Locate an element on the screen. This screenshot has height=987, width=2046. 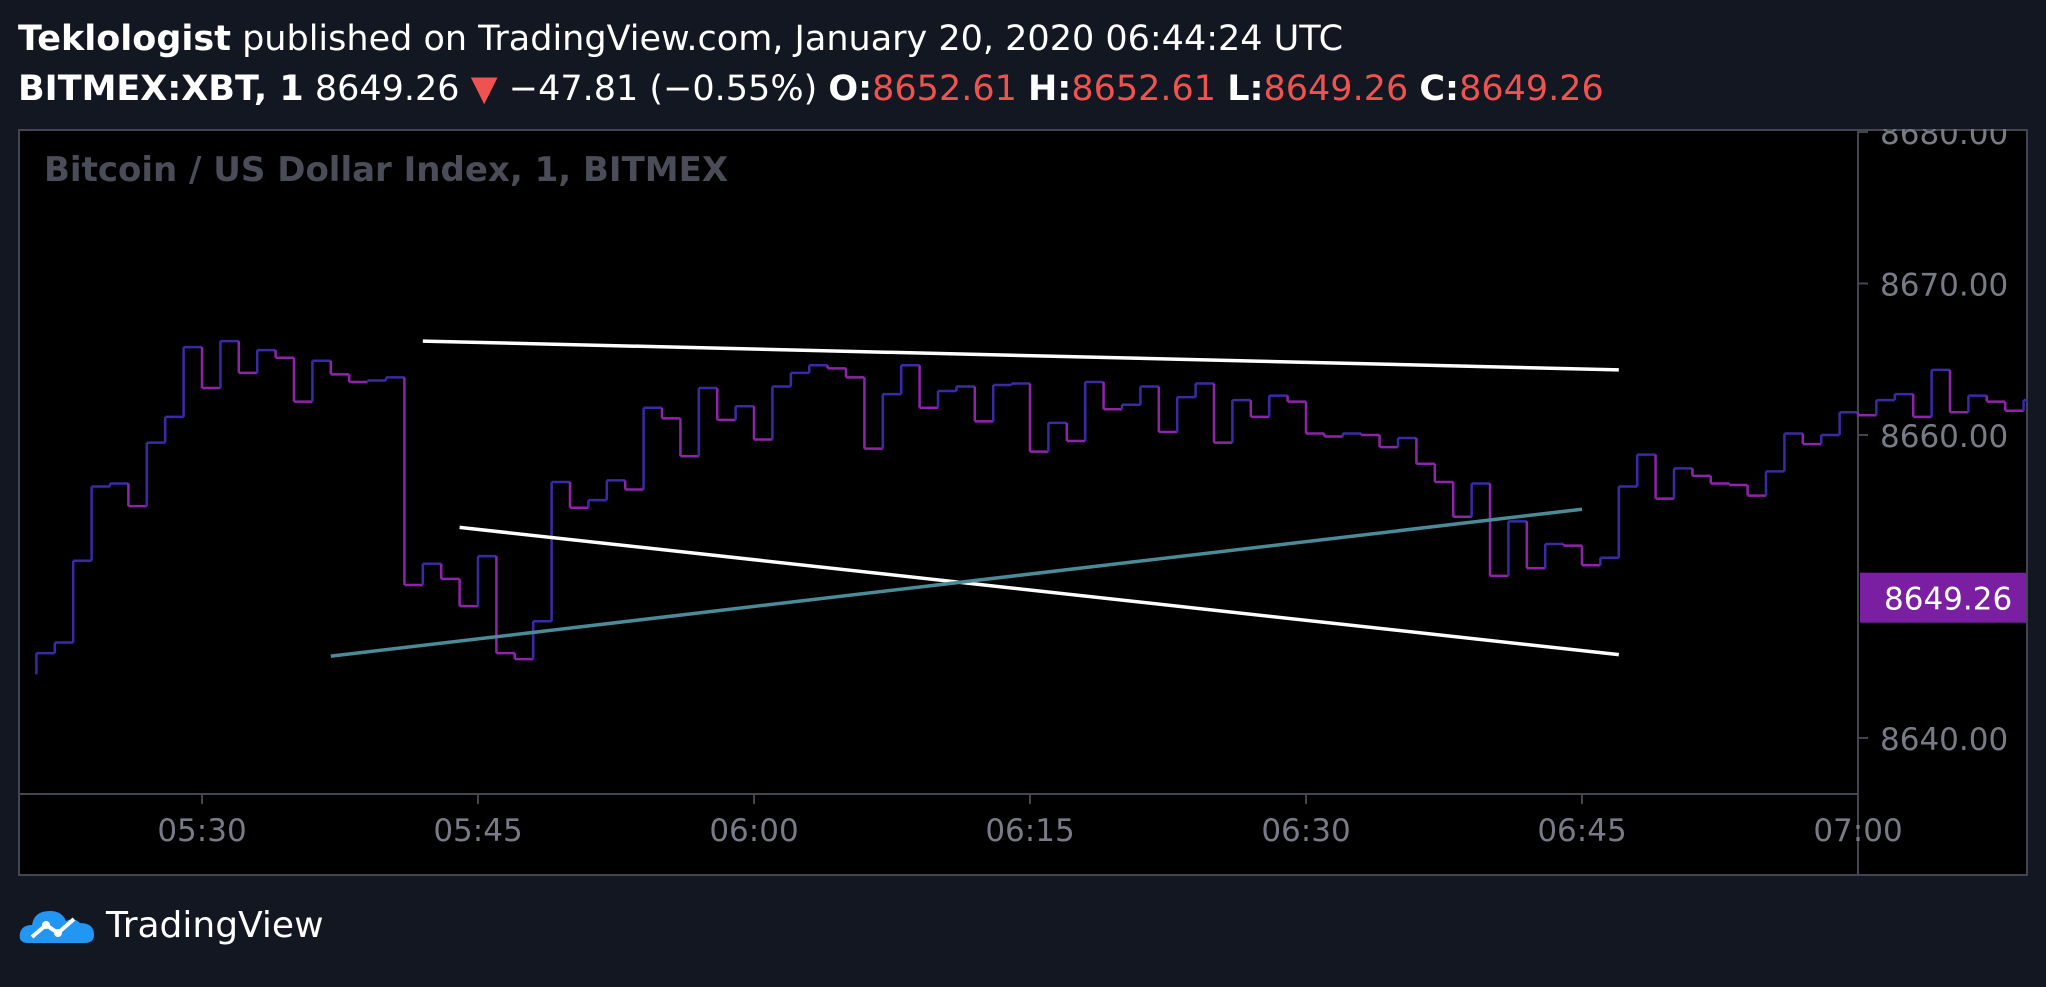
chart-title: Bitcoin / US Dollar Index, 1, BITMEX is located at coordinates (386, 170).